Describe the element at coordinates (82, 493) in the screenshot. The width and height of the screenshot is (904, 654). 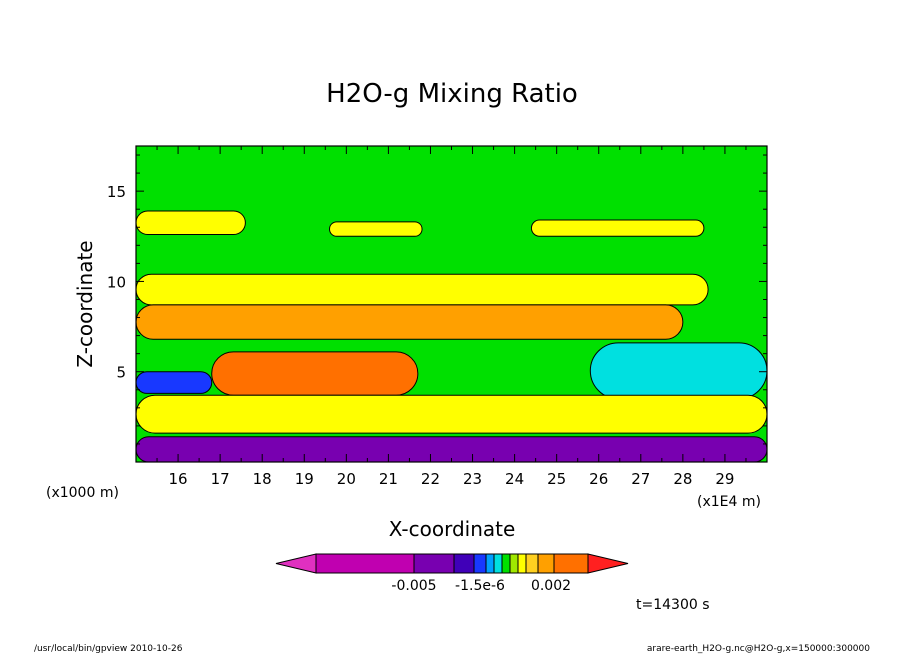
I see `y-axis-unit: (x1000 m)` at that location.